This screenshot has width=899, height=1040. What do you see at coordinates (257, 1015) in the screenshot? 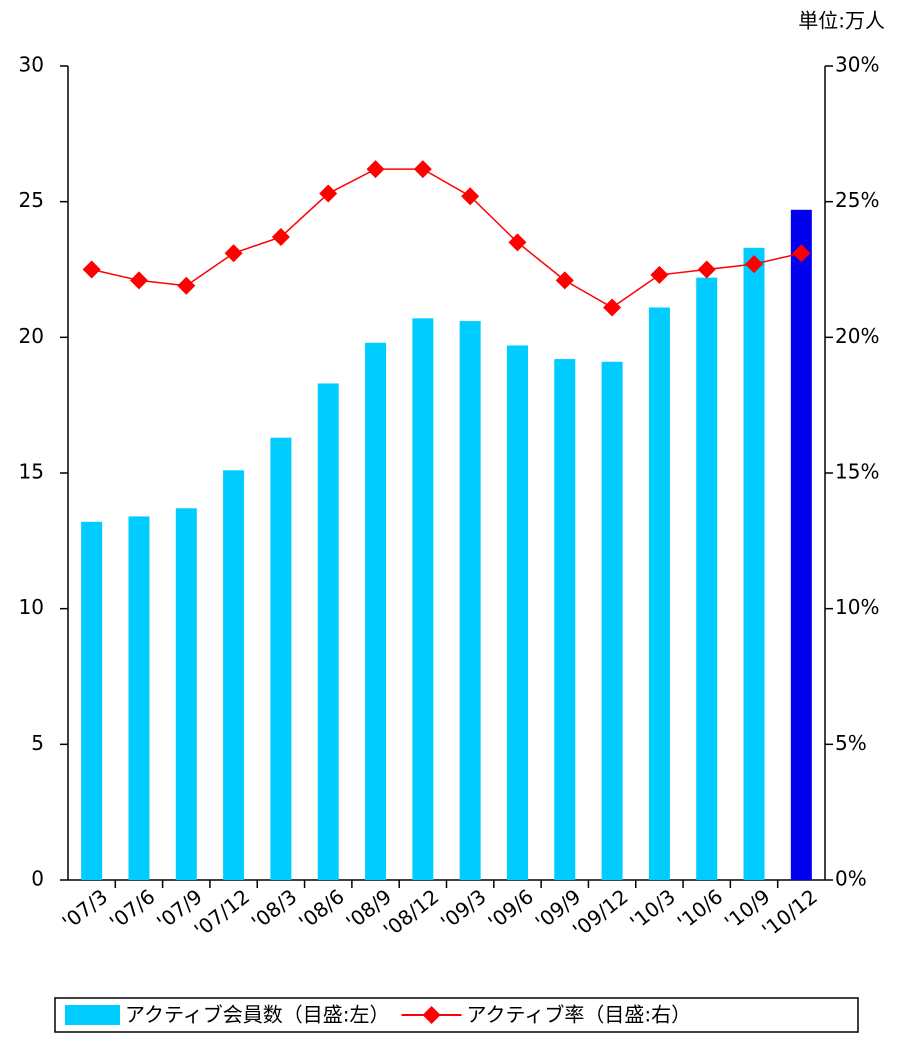
I see `legend-label: アクティブ会員数（目盛:左）` at bounding box center [257, 1015].